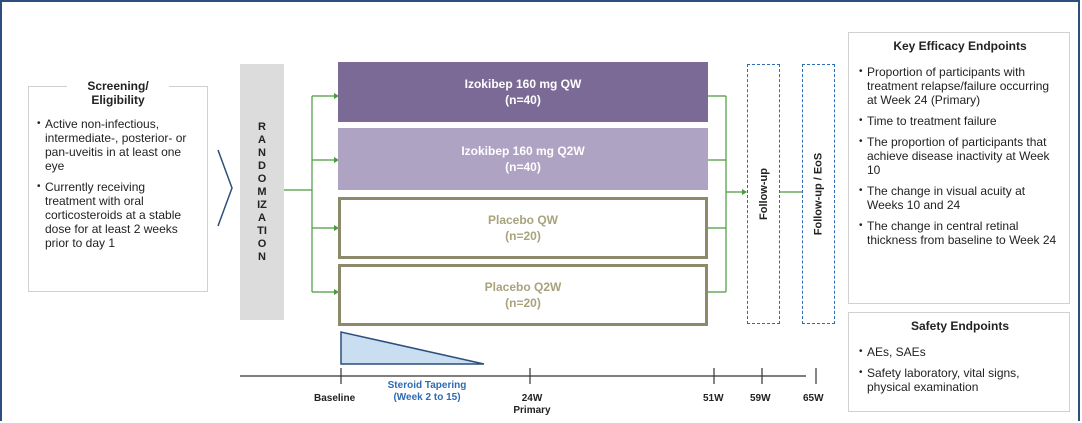 This screenshot has width=1082, height=423. Describe the element at coordinates (522, 220) in the screenshot. I see `arm-name: Placebo QW` at that location.